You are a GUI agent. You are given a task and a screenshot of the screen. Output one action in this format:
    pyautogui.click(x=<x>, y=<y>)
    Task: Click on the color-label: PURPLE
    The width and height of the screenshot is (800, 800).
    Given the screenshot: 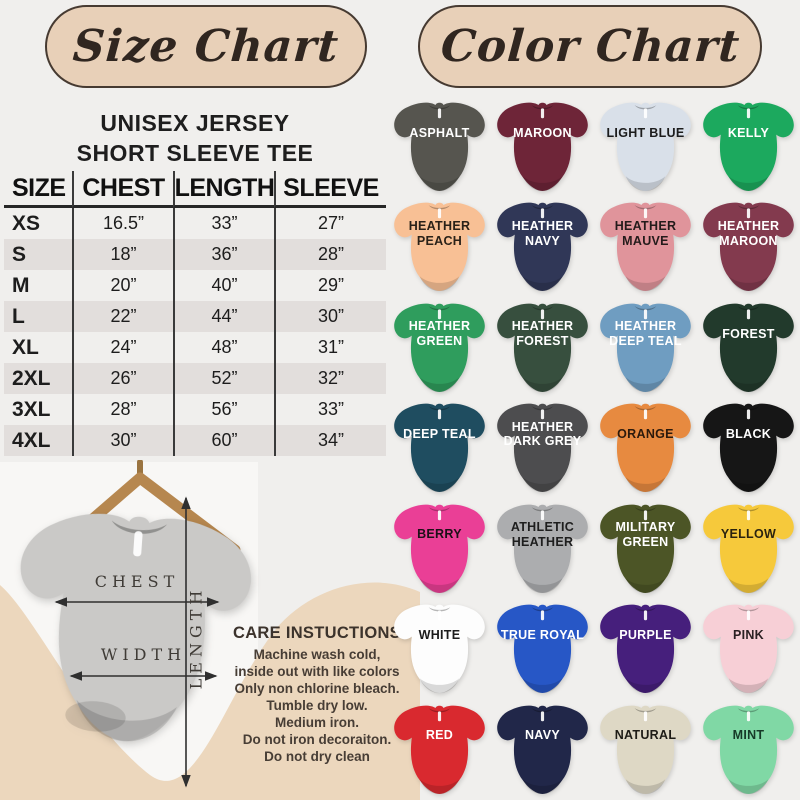 What is the action you would take?
    pyautogui.click(x=645, y=634)
    